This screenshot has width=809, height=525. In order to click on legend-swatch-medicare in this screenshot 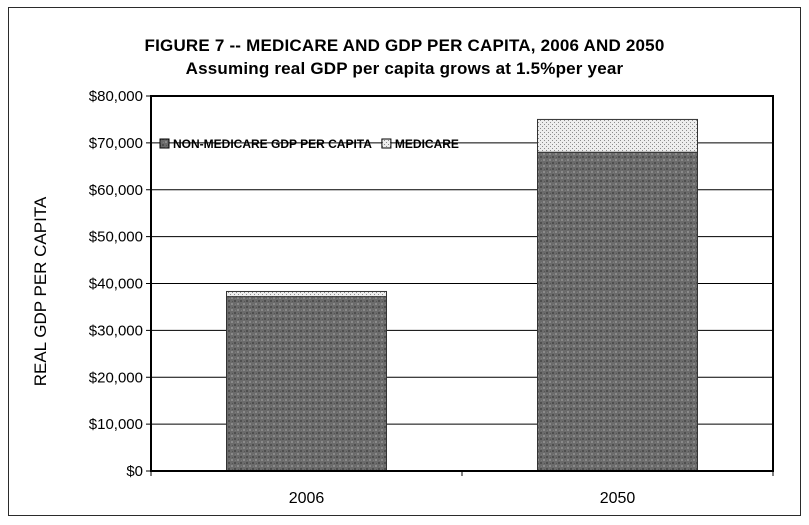, I will do `click(386, 143)`.